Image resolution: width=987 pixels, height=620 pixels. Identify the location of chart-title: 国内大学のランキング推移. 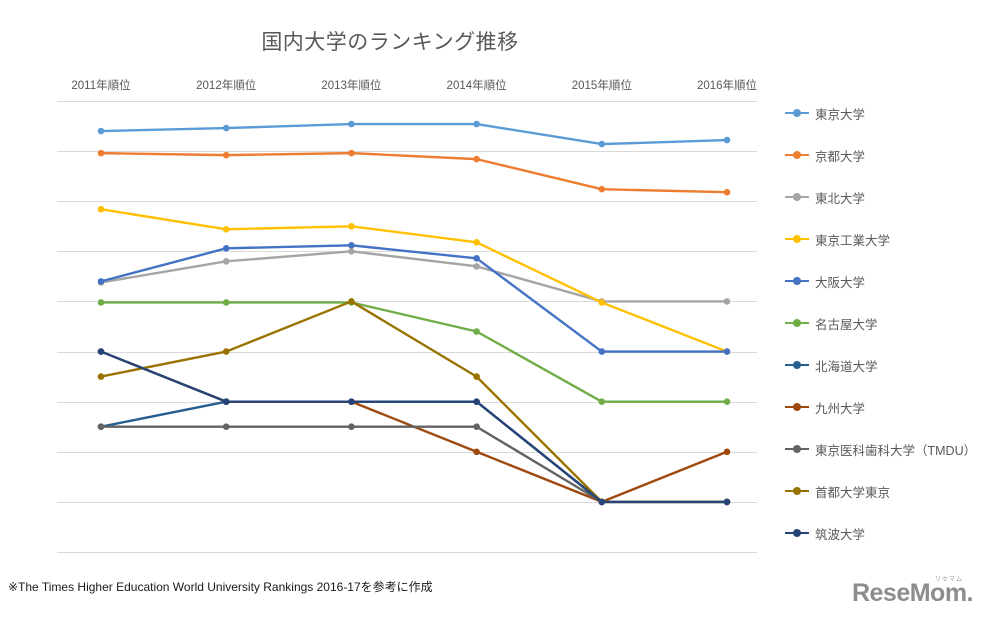
(390, 42).